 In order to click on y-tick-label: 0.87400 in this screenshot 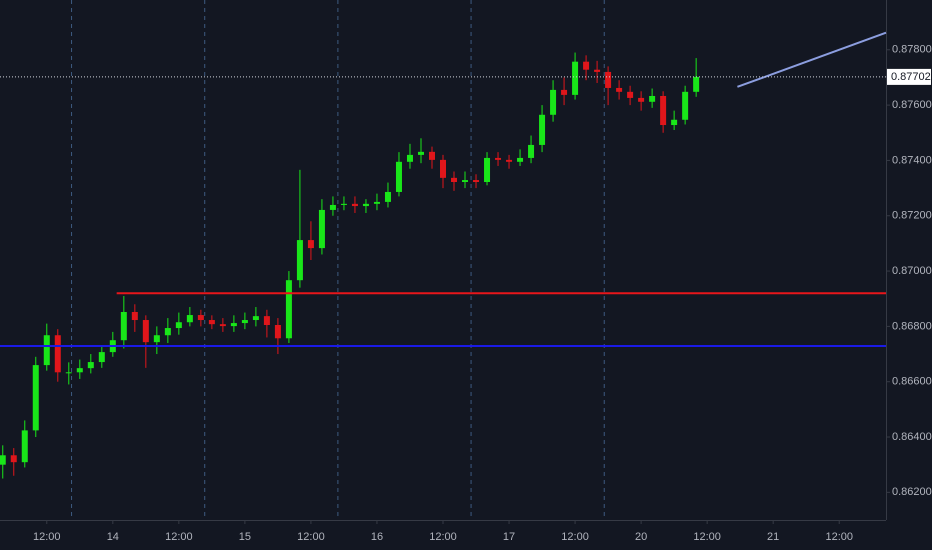, I will do `click(912, 160)`.